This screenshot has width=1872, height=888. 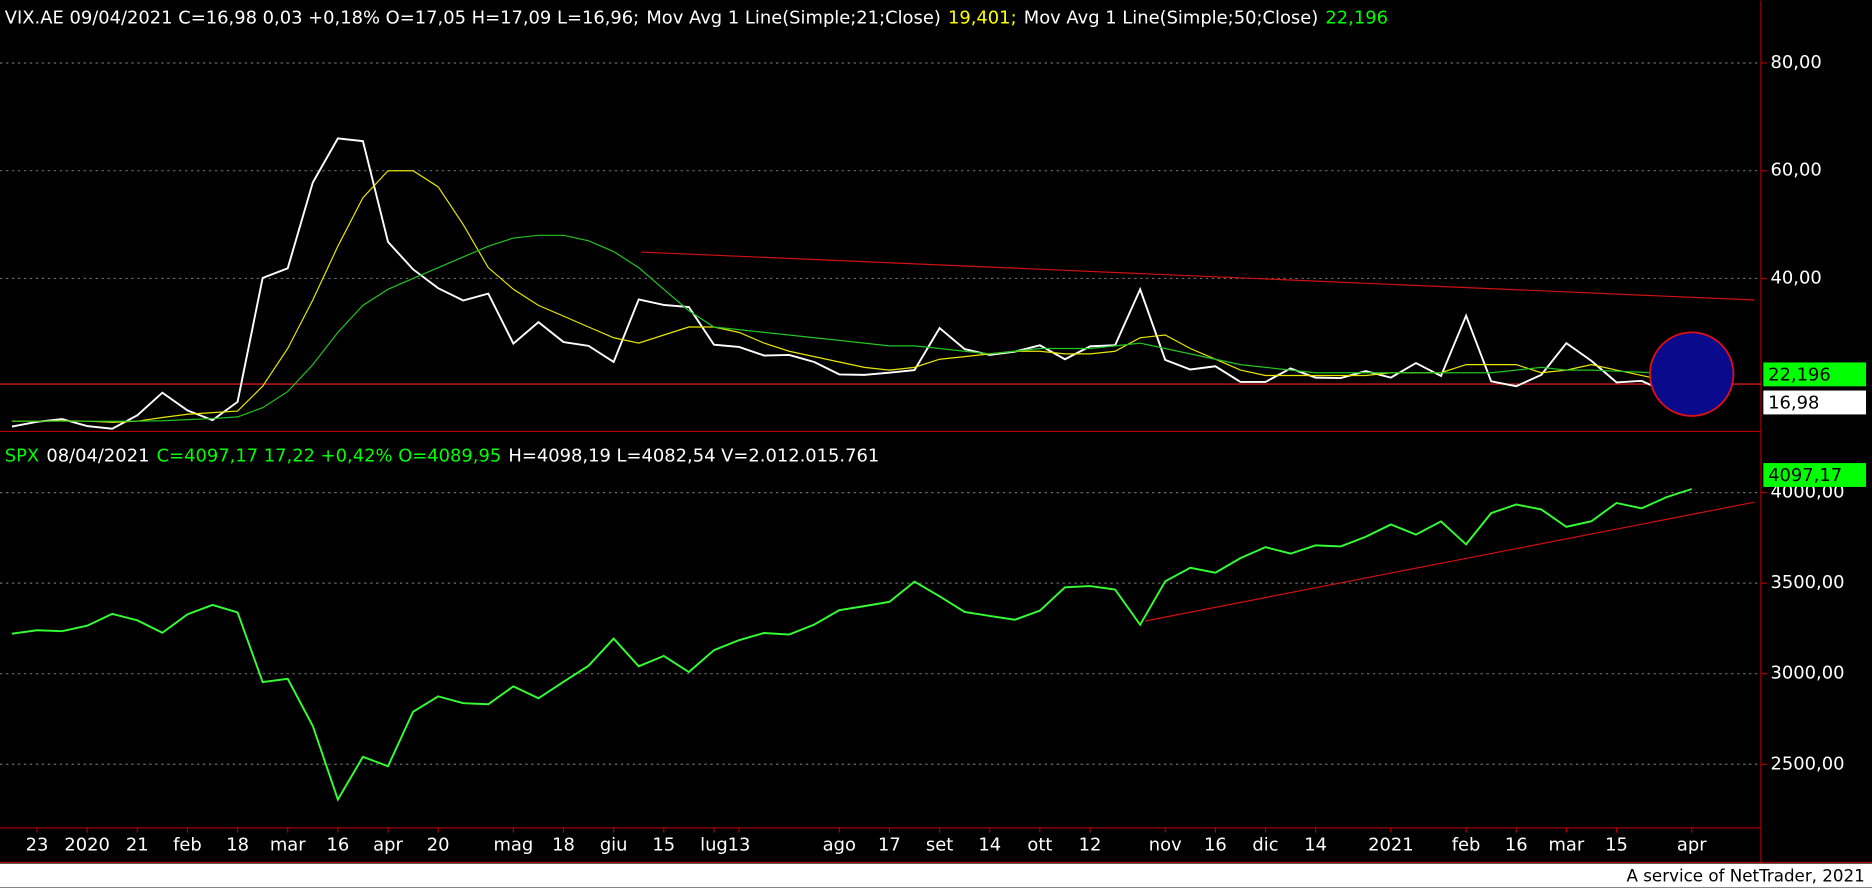 What do you see at coordinates (1808, 673) in the screenshot?
I see `y-tick-label: 3000,00` at bounding box center [1808, 673].